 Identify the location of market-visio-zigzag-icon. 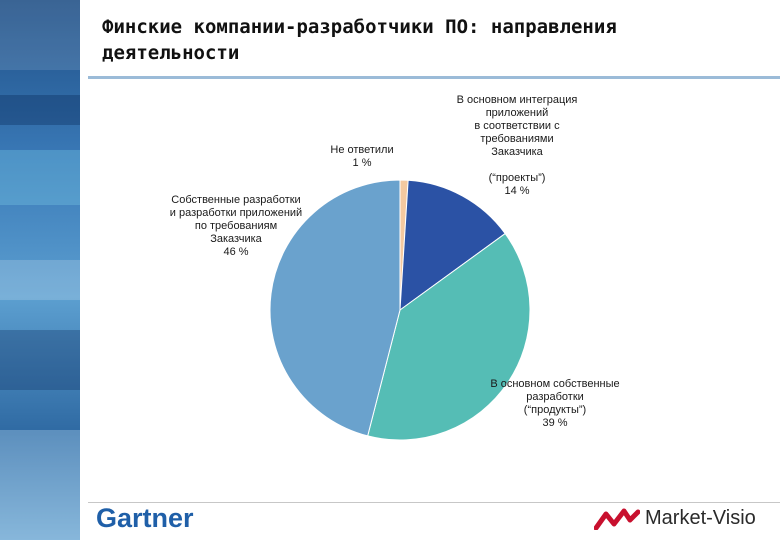
(617, 519).